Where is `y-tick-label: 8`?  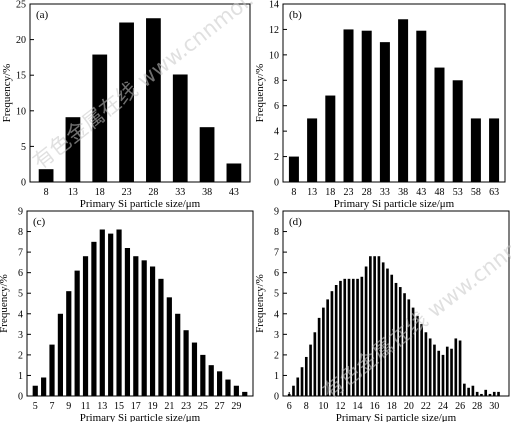
y-tick-label: 8 is located at coordinates (276, 232).